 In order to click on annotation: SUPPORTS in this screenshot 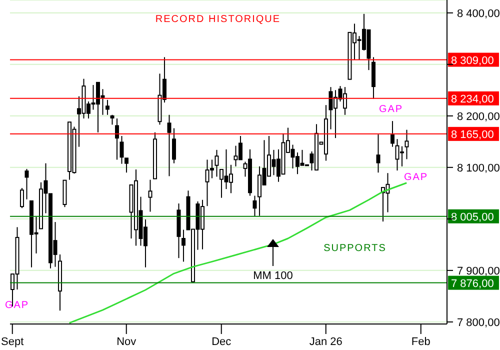, I will do `click(355, 248)`.